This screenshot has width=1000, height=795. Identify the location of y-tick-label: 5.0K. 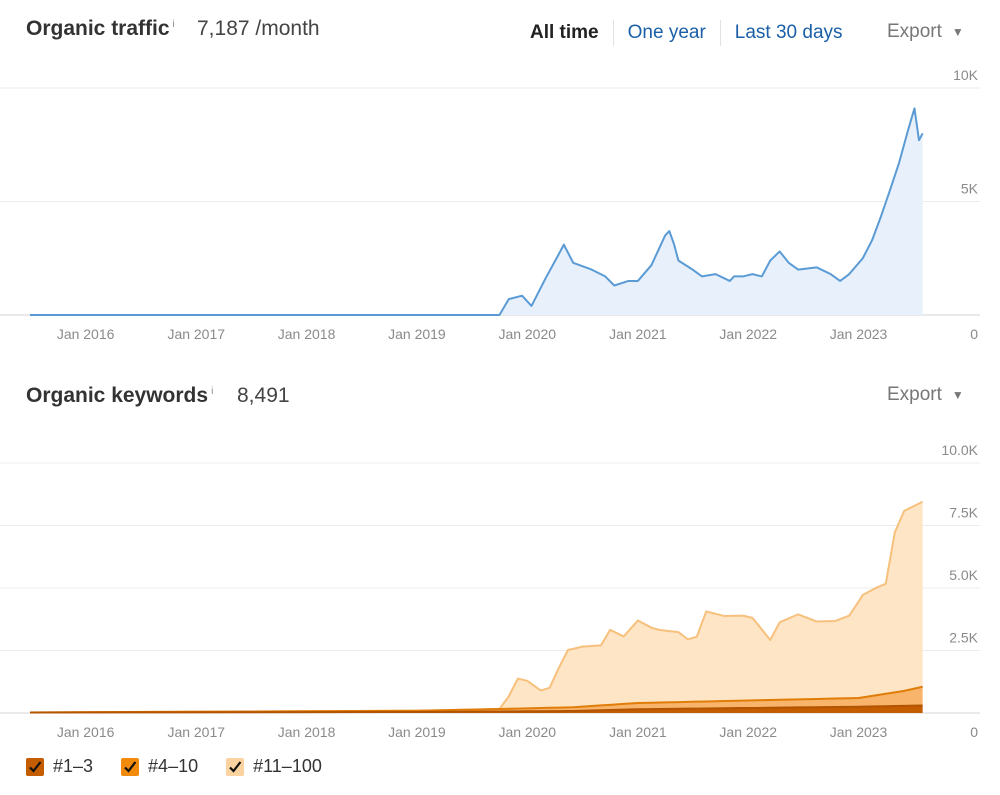
(963, 575).